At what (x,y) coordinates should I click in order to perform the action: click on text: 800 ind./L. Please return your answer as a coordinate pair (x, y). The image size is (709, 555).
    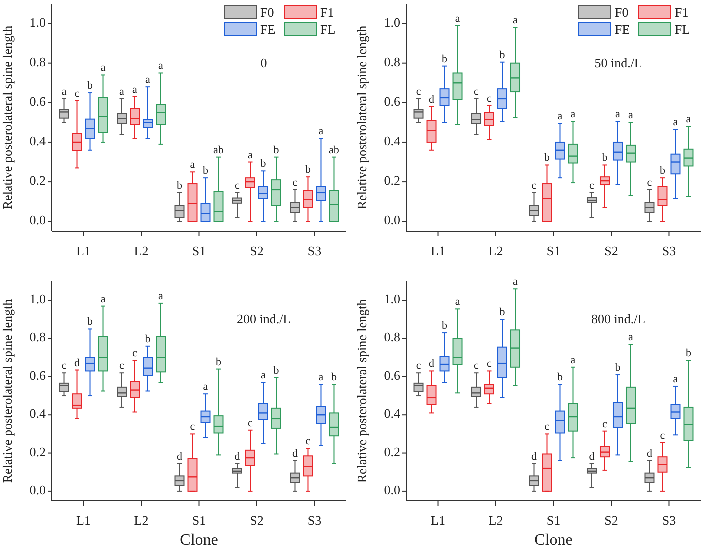
    Looking at the image, I should click on (618, 318).